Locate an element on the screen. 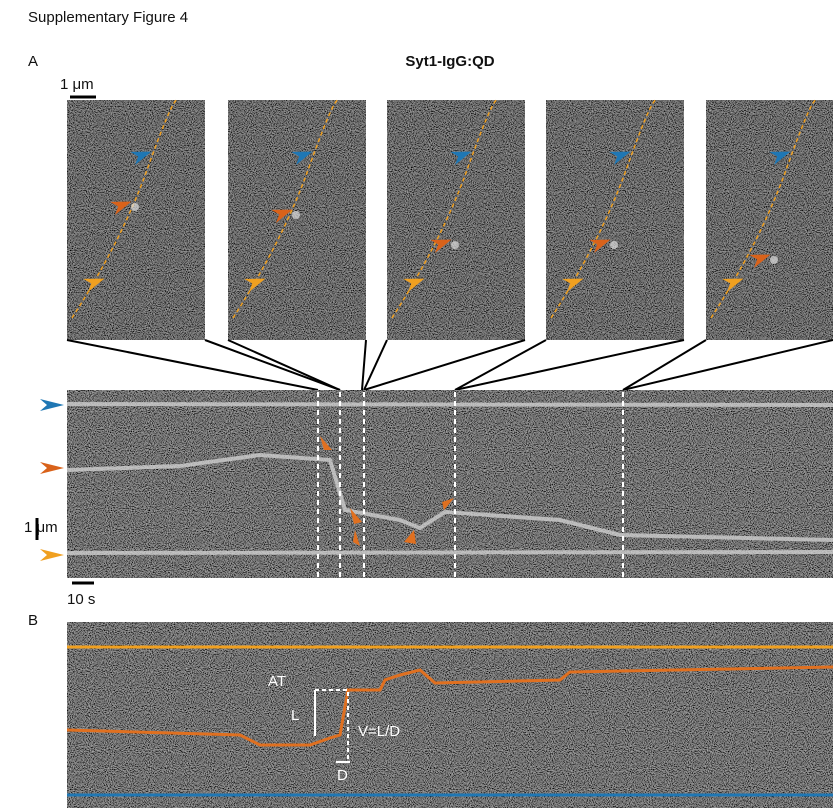 The width and height of the screenshot is (833, 808). kymo-arrowheads is located at coordinates (387, 491).